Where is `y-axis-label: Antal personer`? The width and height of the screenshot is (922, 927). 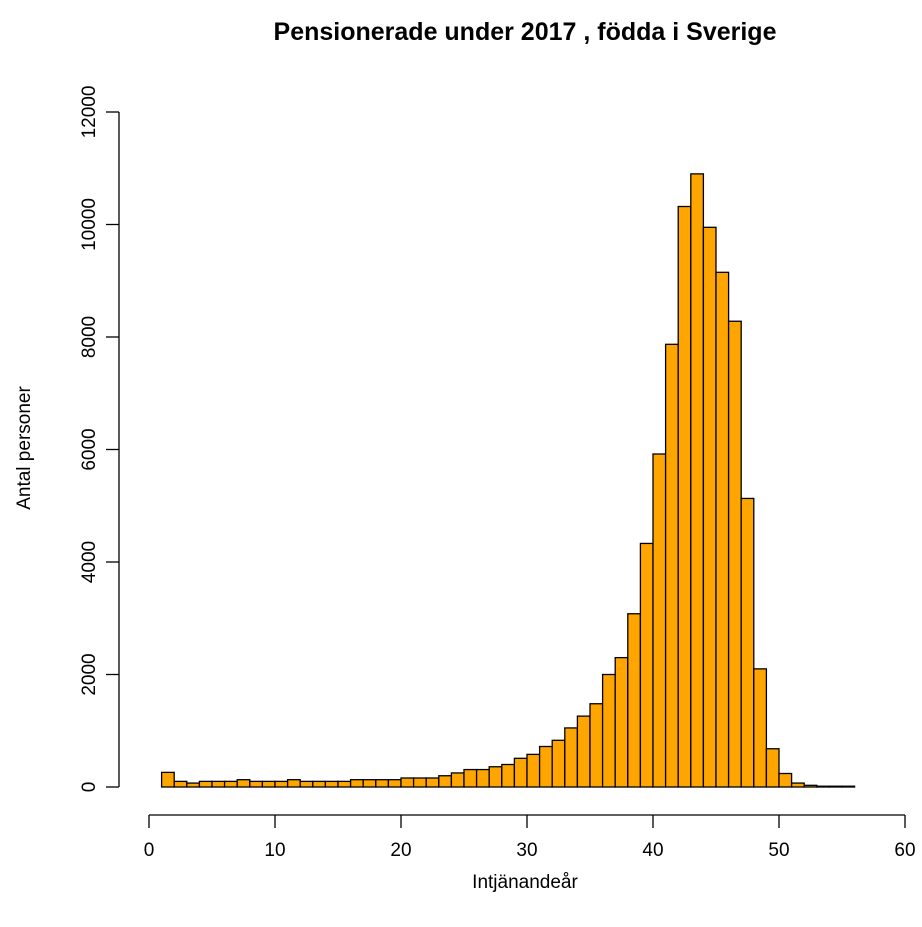
y-axis-label: Antal personer is located at coordinates (24, 448).